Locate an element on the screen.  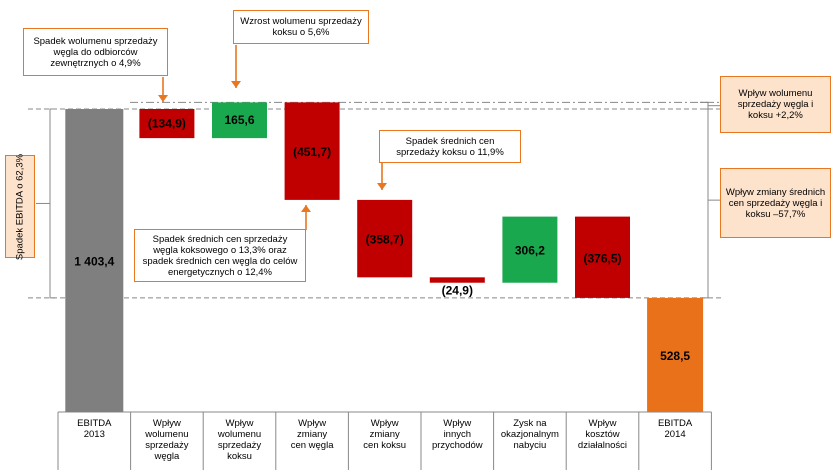
arrow-coke-price-head is located at coordinates (382, 186).